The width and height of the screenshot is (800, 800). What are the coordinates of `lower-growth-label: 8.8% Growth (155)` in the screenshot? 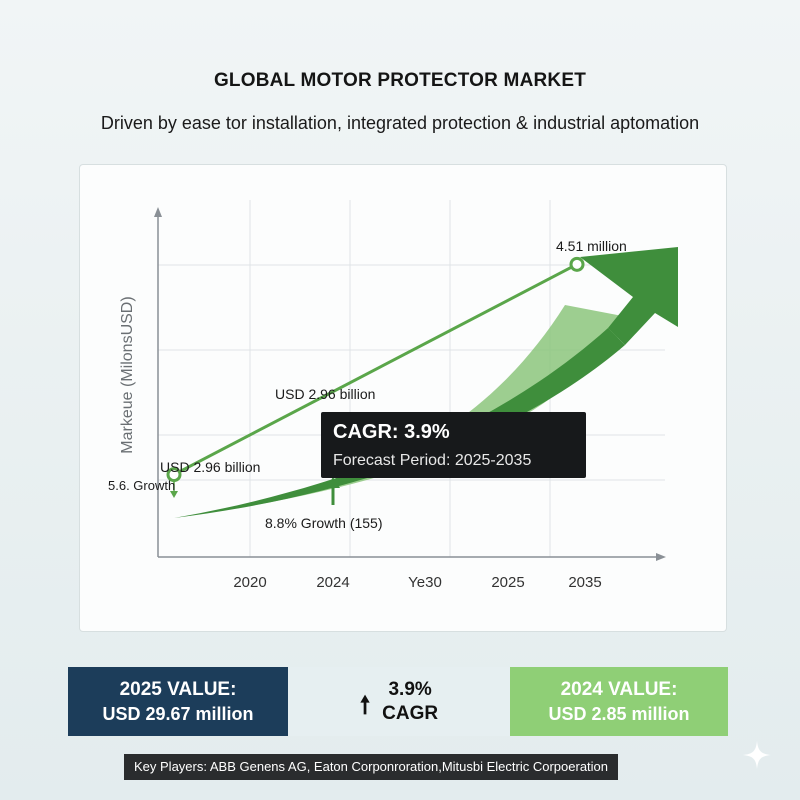 It's located at (324, 523).